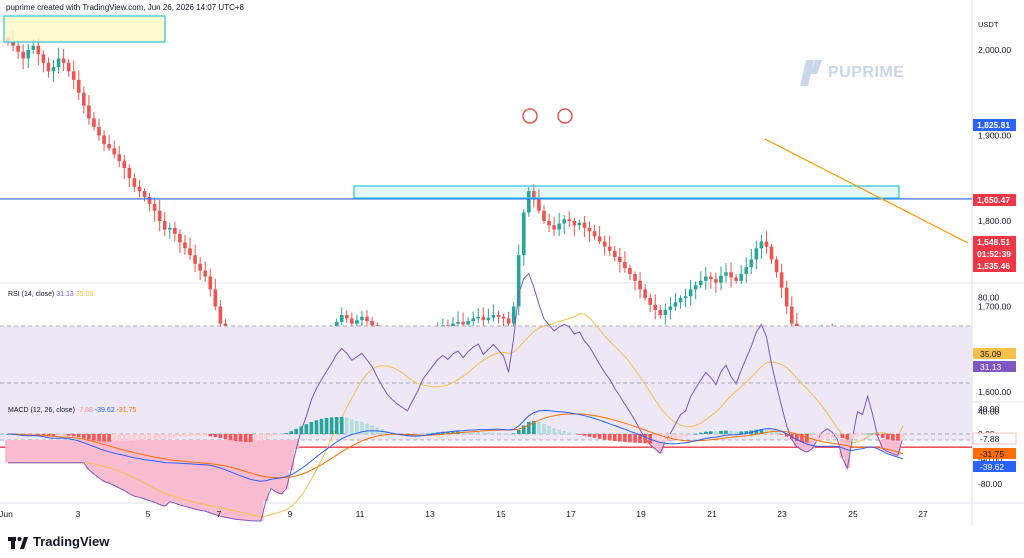 The image size is (1024, 558). What do you see at coordinates (148, 514) in the screenshot?
I see `time-tick-label: 5` at bounding box center [148, 514].